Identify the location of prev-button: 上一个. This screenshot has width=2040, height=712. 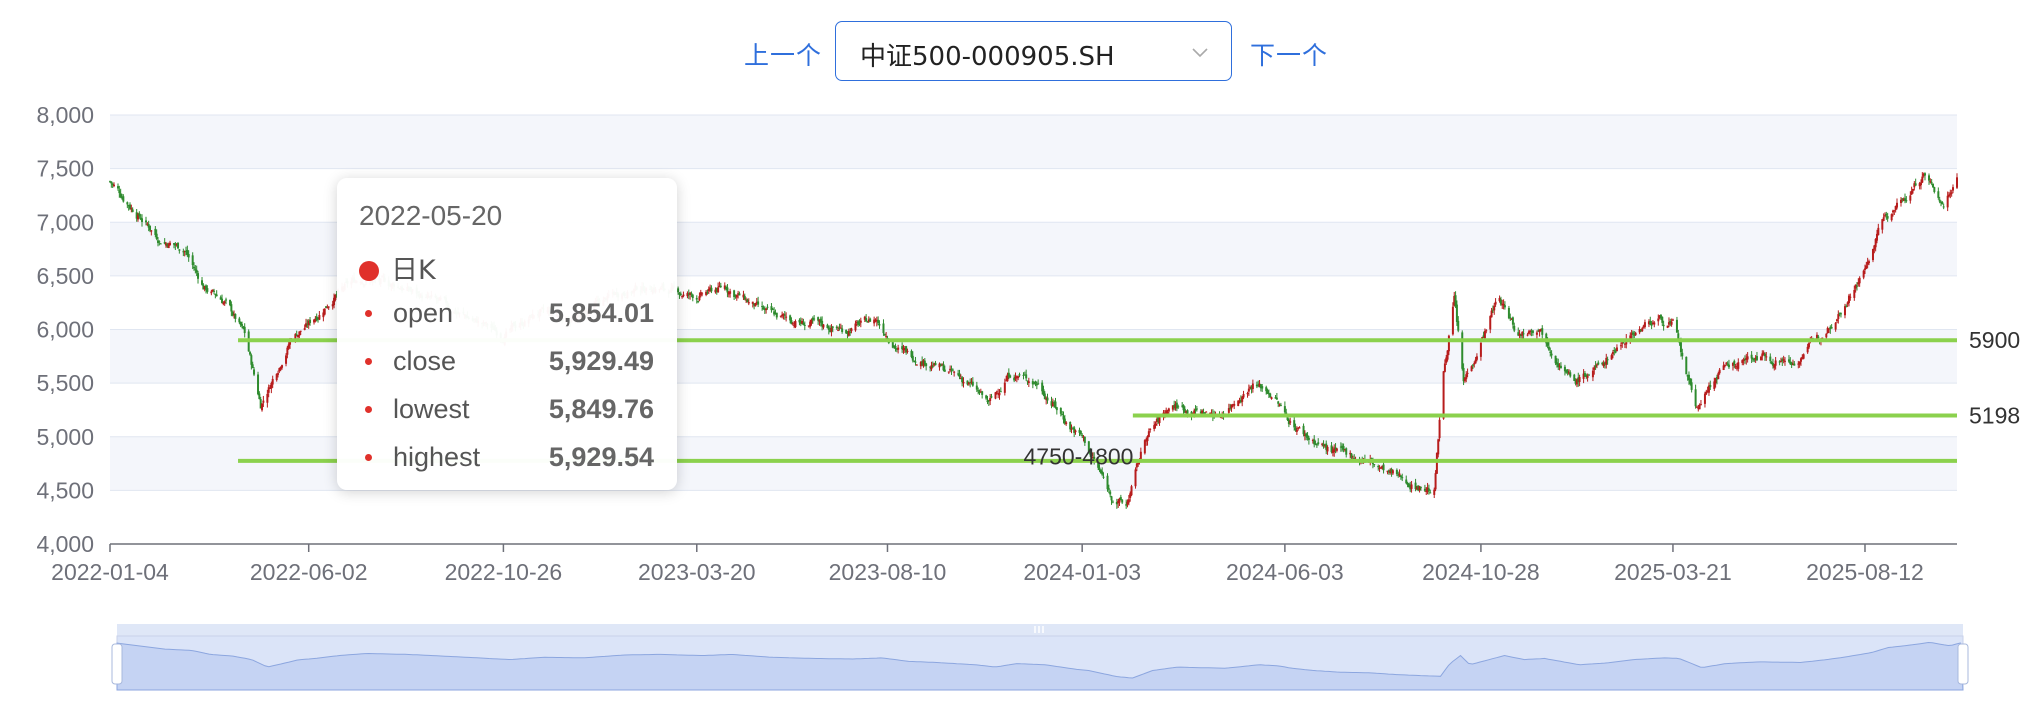
(783, 55).